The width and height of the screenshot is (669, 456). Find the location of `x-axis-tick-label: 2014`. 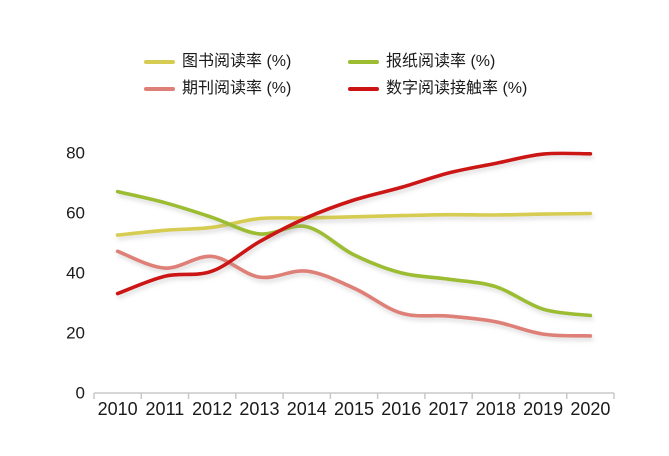

x-axis-tick-label: 2014 is located at coordinates (307, 409).